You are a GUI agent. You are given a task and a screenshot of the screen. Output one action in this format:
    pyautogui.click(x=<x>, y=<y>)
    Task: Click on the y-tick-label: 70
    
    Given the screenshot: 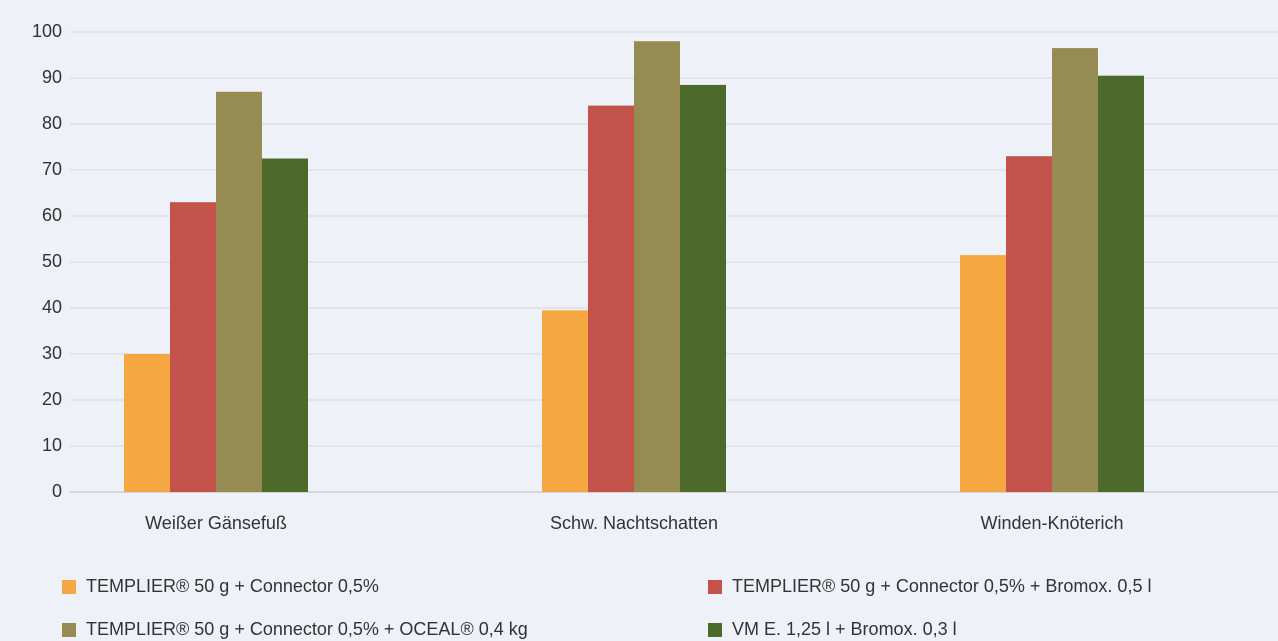 What is the action you would take?
    pyautogui.click(x=52, y=169)
    